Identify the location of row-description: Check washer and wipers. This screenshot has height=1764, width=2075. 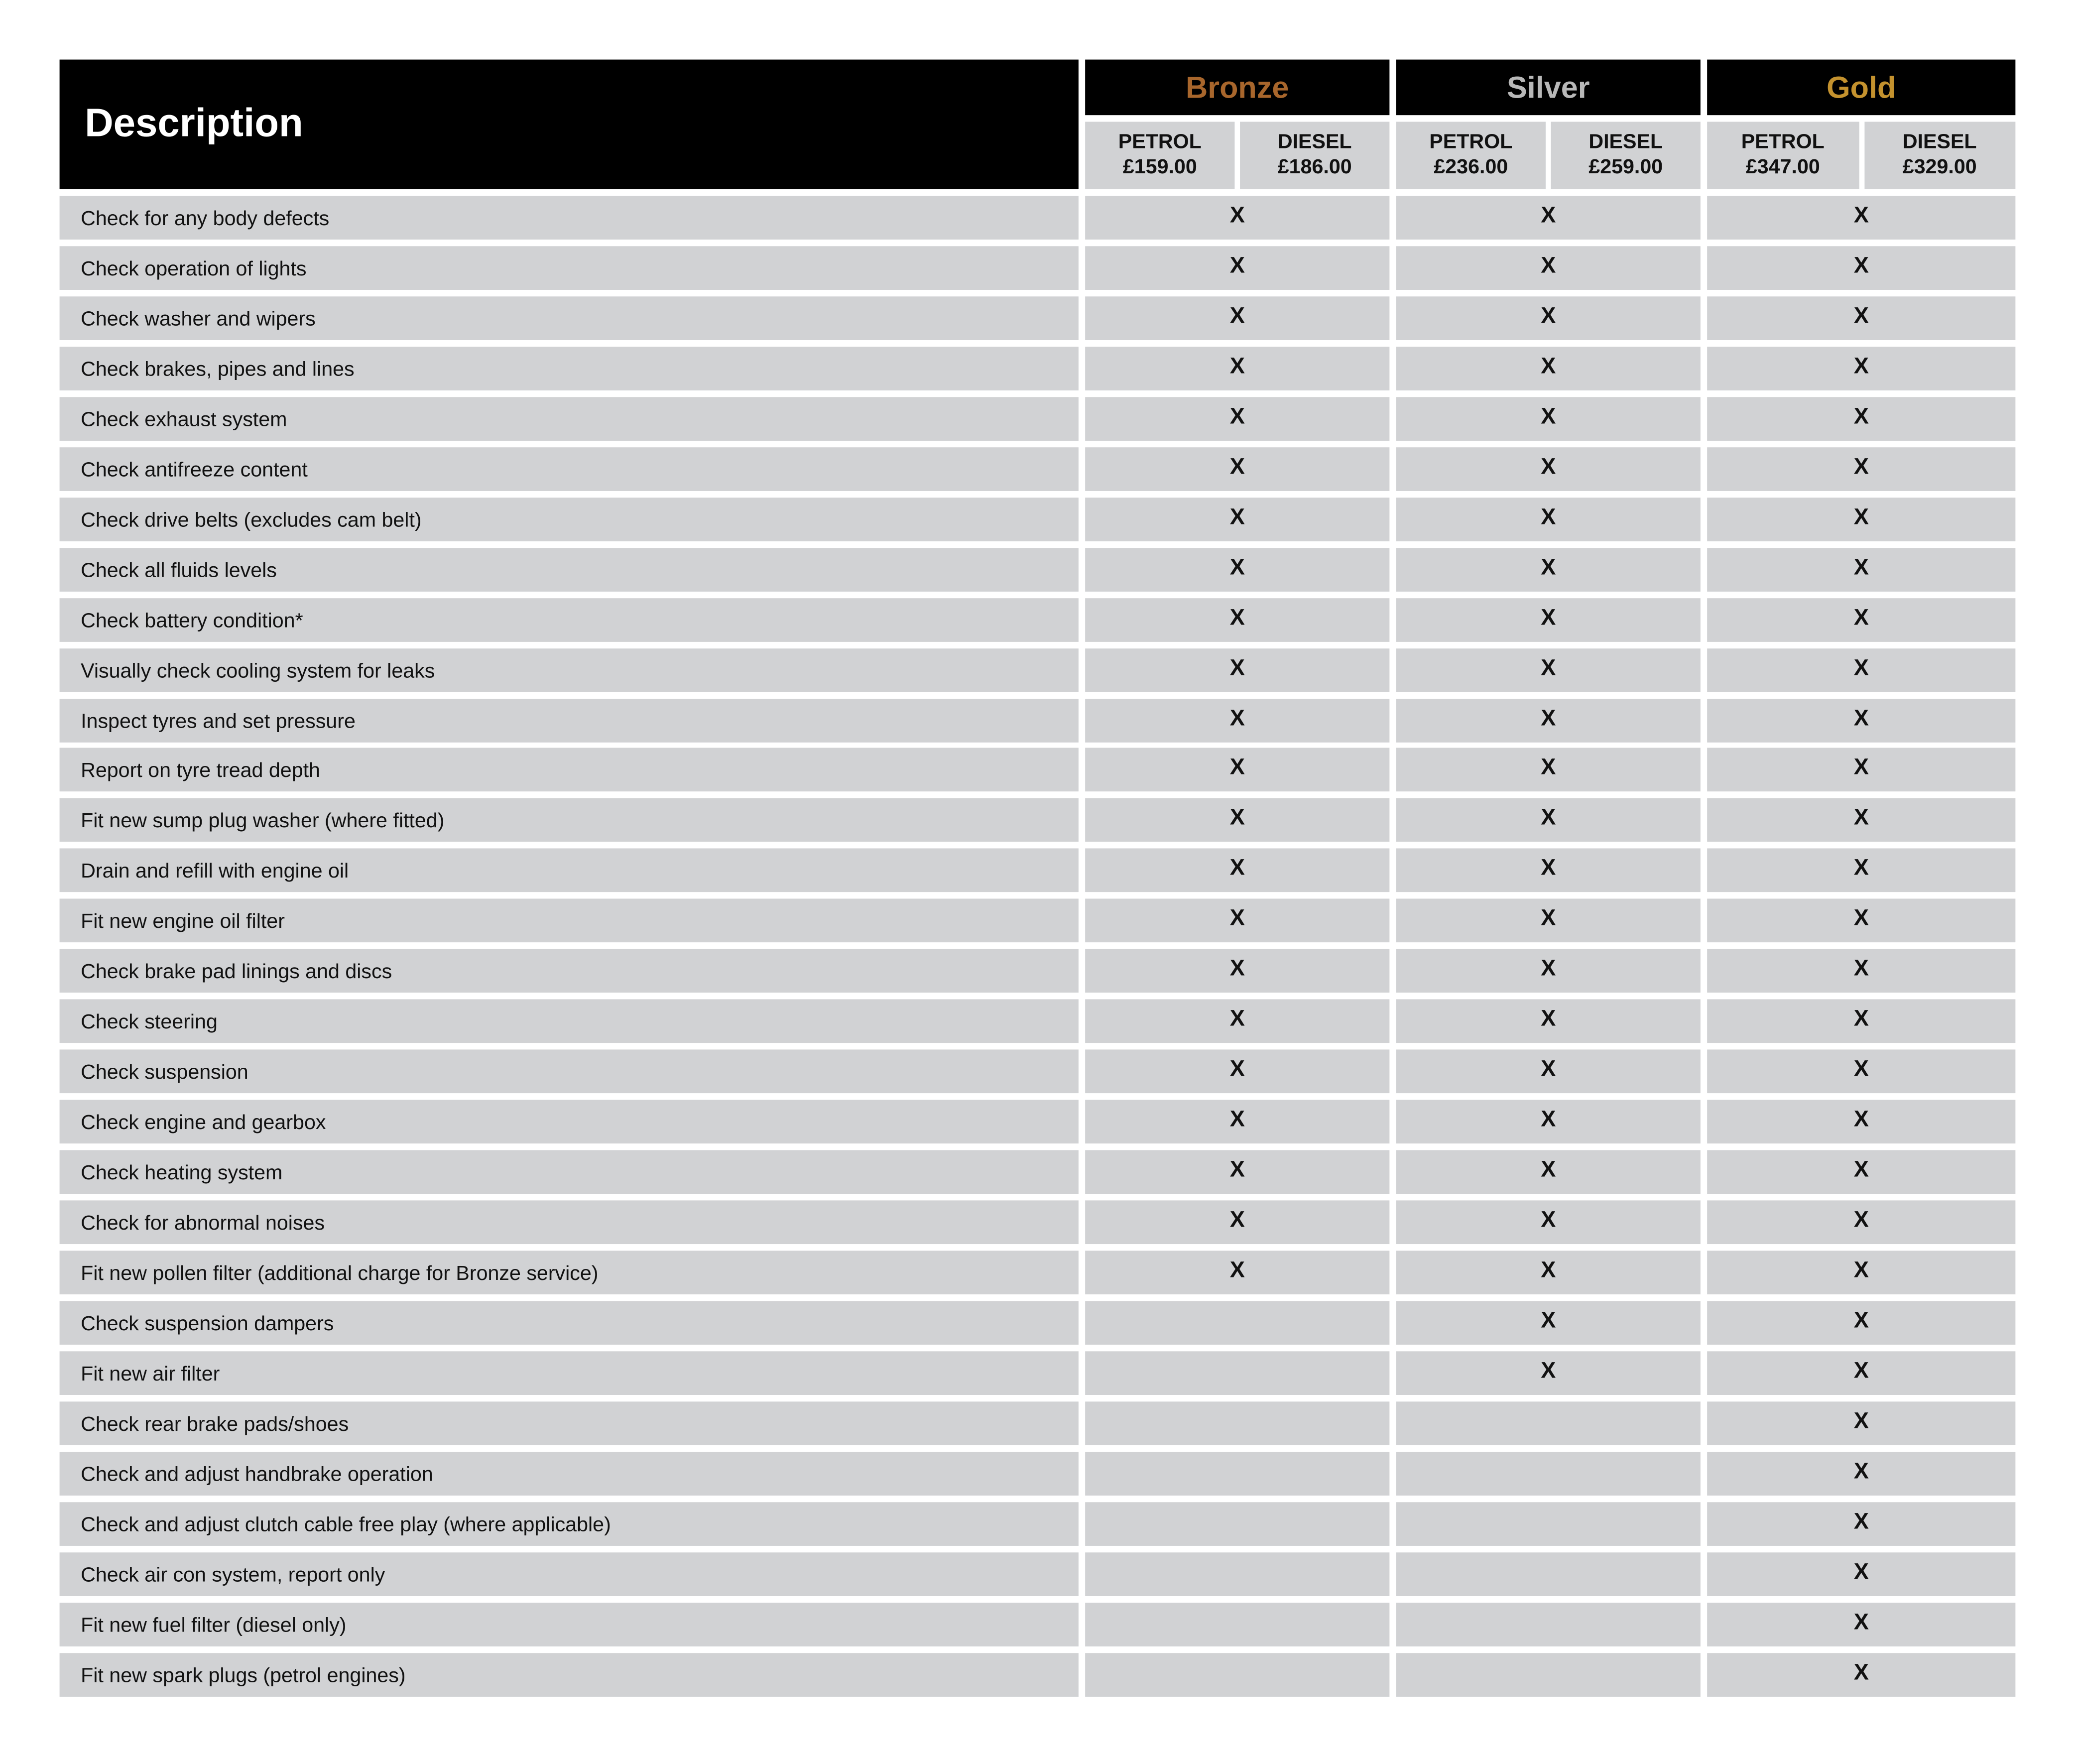
(569, 318).